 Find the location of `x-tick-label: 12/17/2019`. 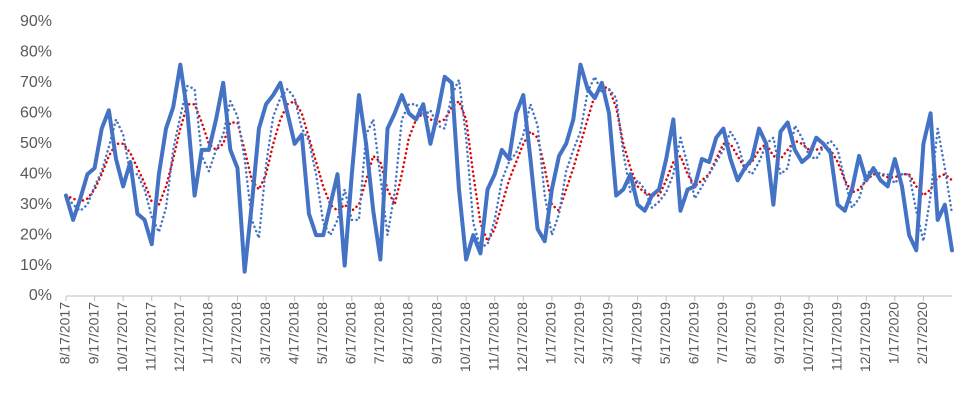

x-tick-label: 12/17/2019 is located at coordinates (865, 337).